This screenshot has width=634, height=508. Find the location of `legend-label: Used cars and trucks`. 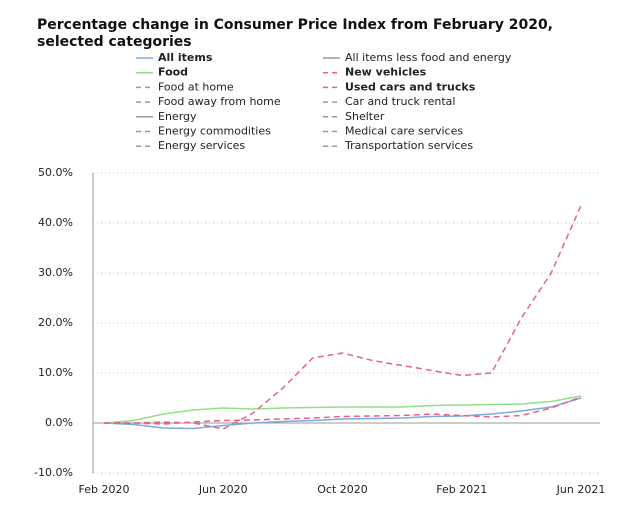

legend-label: Used cars and trucks is located at coordinates (410, 86).